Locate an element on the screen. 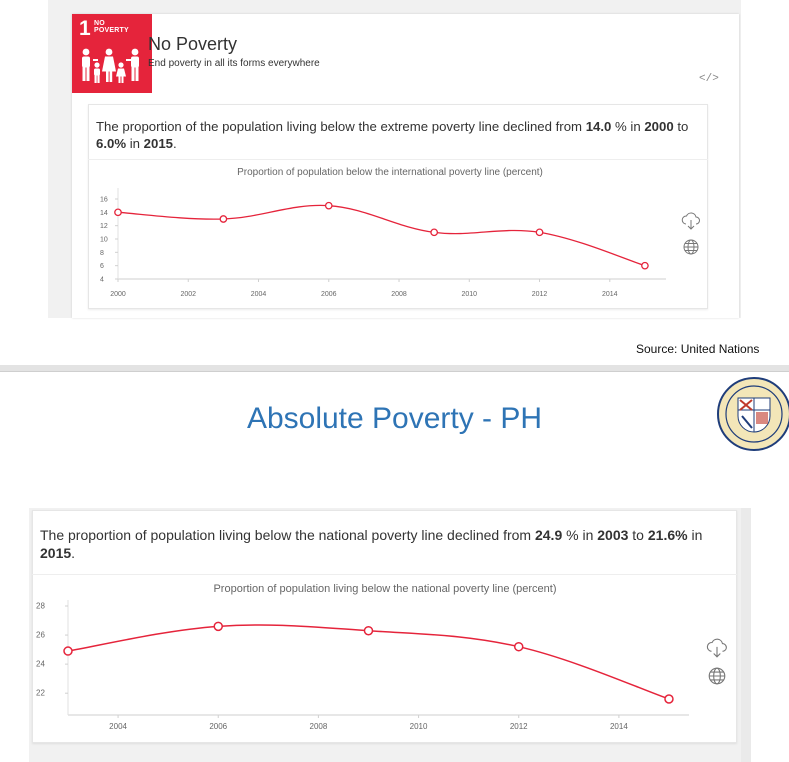 This screenshot has width=789, height=762. summary-year-start: 2000 is located at coordinates (659, 126).